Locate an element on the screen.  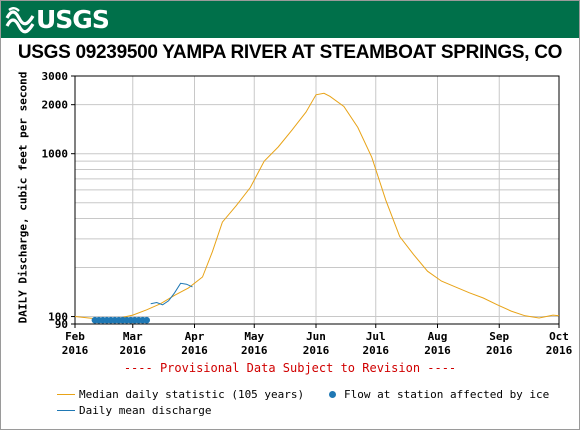
ice-dot-swatch is located at coordinates (332, 394).